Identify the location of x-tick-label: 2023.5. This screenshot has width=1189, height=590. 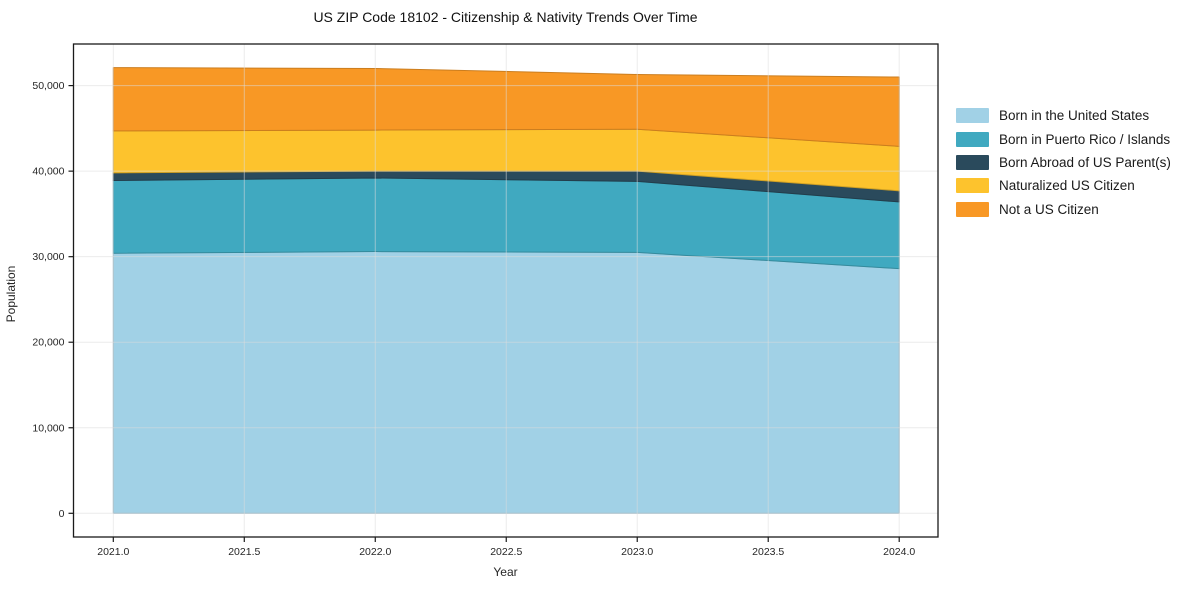
(768, 552).